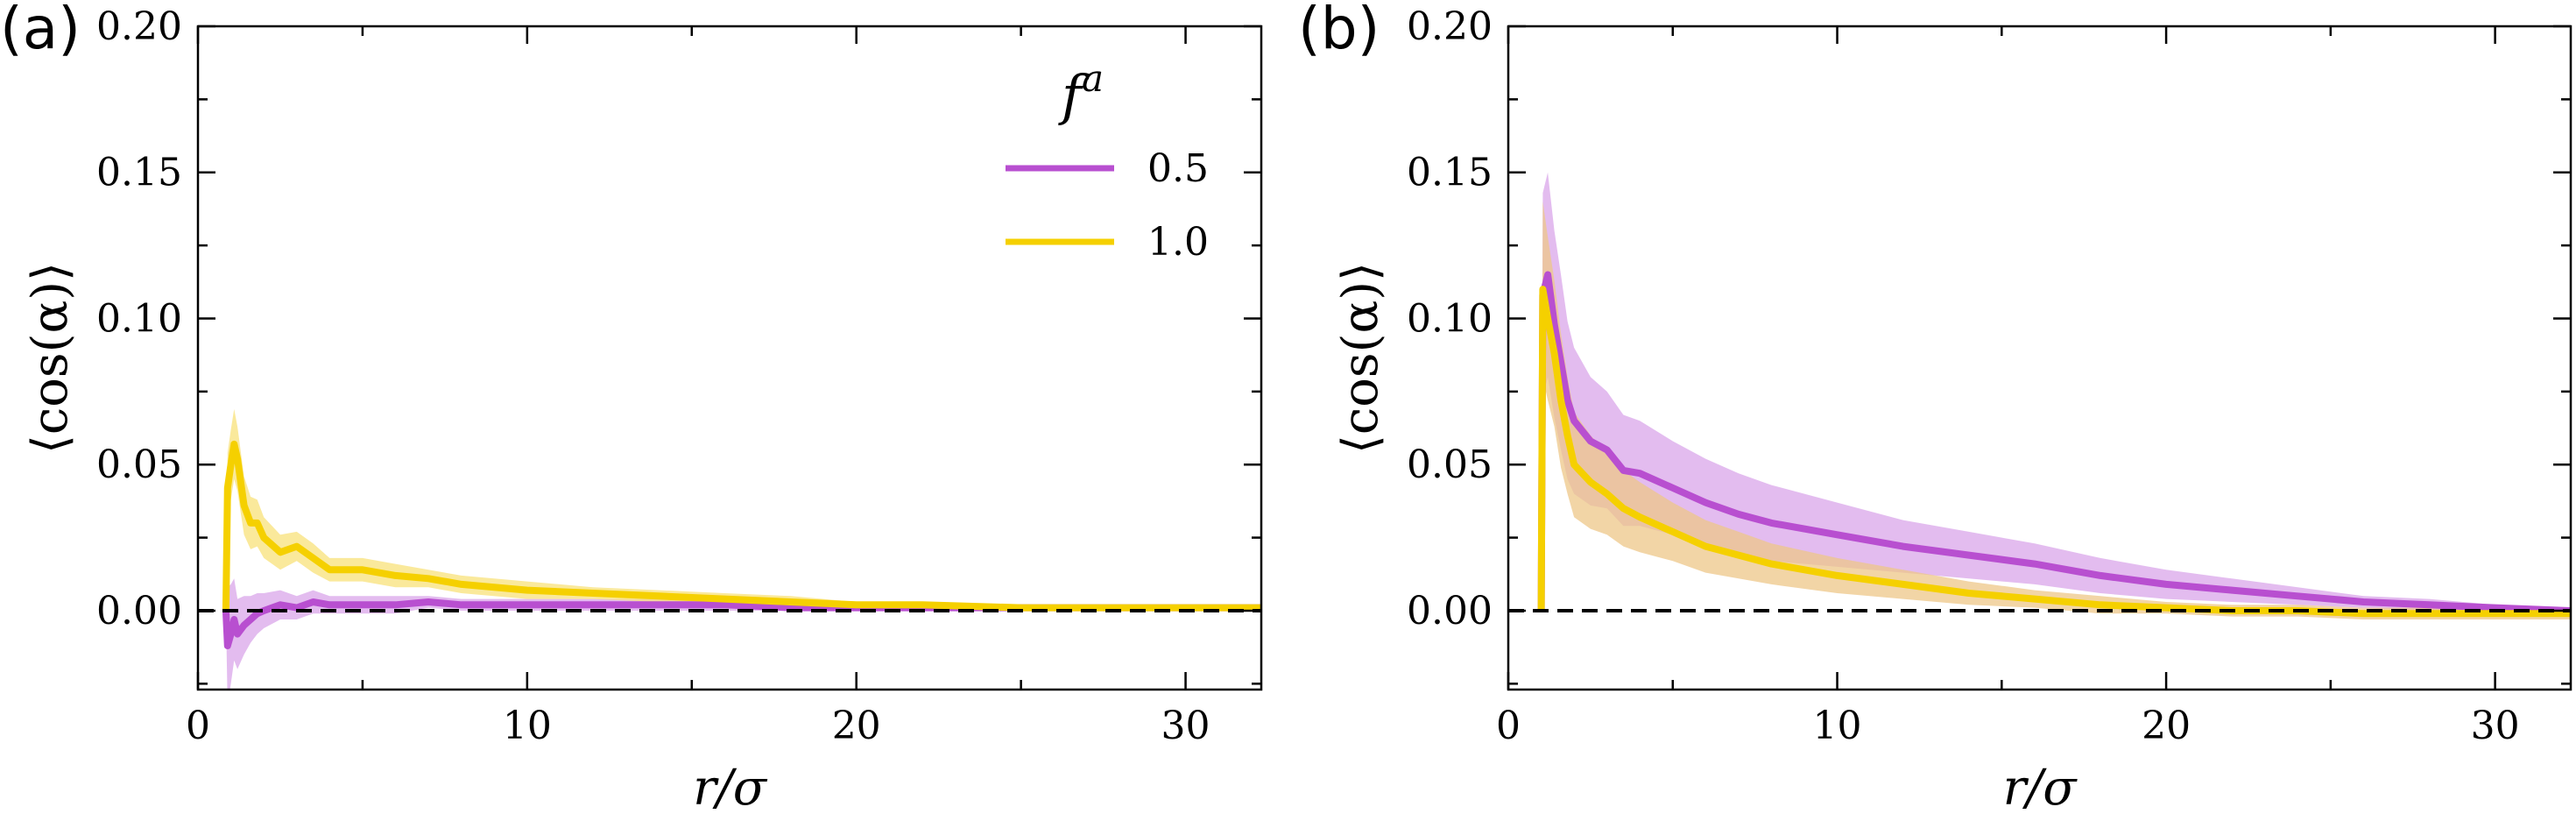  I want to click on legend-title: fa, so click(1081, 92).